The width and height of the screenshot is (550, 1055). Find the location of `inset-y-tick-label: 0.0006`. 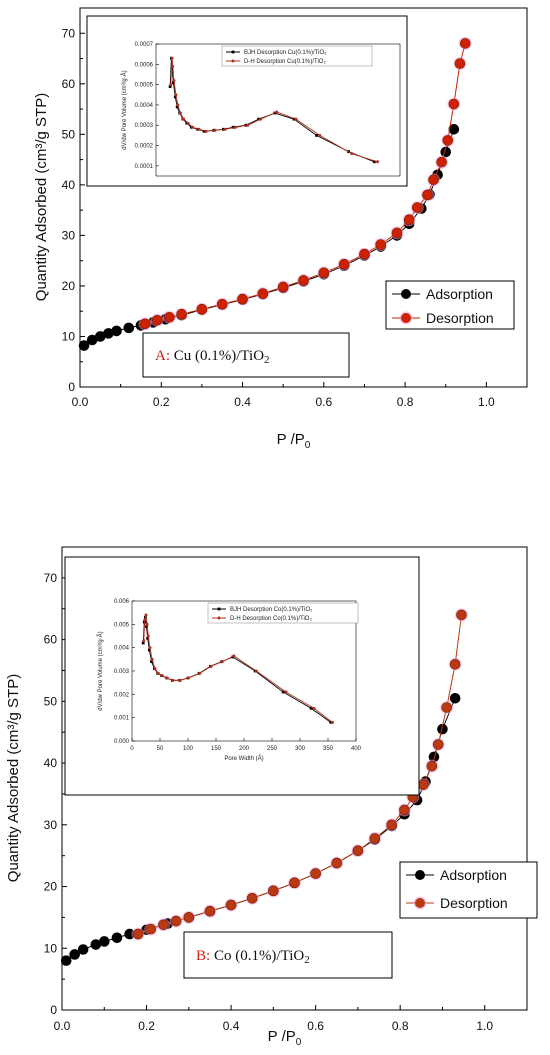

inset-y-tick-label: 0.0006 is located at coordinates (144, 65).